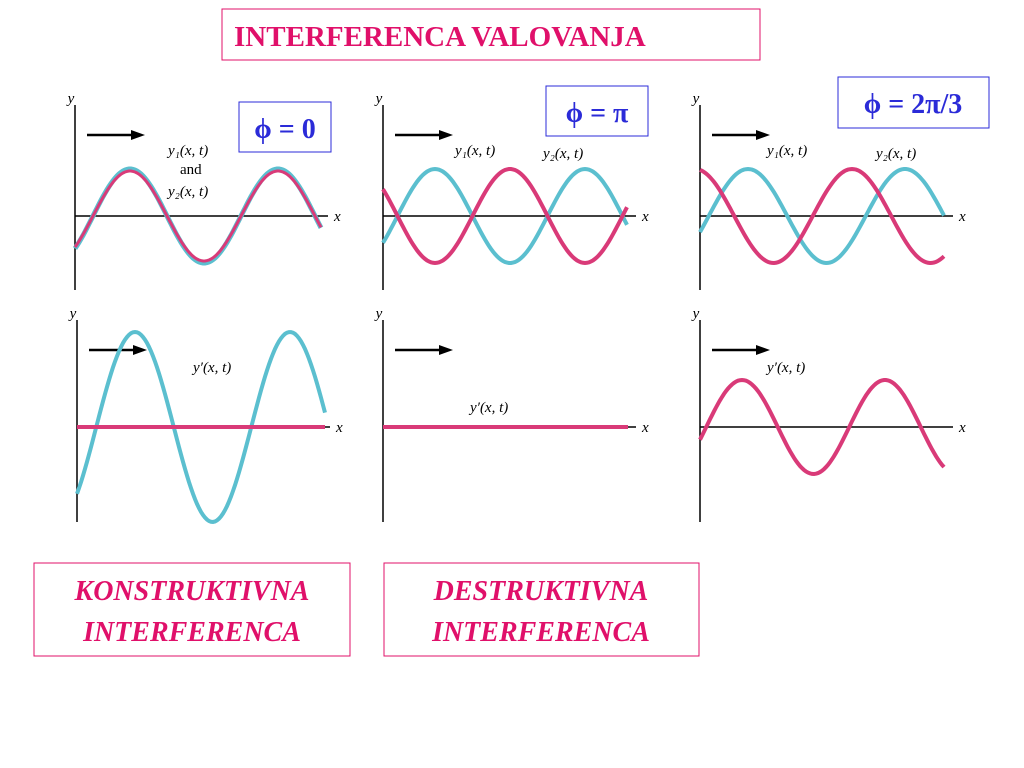 Image resolution: width=1024 pixels, height=768 pixels. I want to click on result-text: KONSTRUKTIVNA, so click(192, 591).